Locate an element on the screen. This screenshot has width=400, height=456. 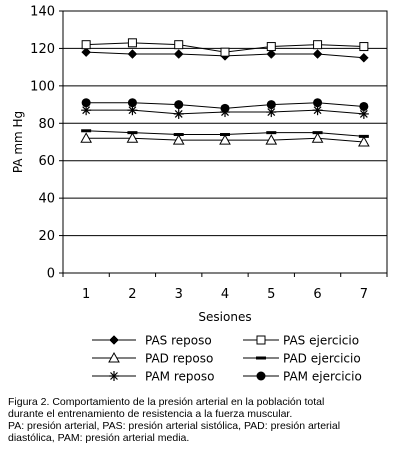
legend-marker-pas-ejercicio is located at coordinates (261, 340).